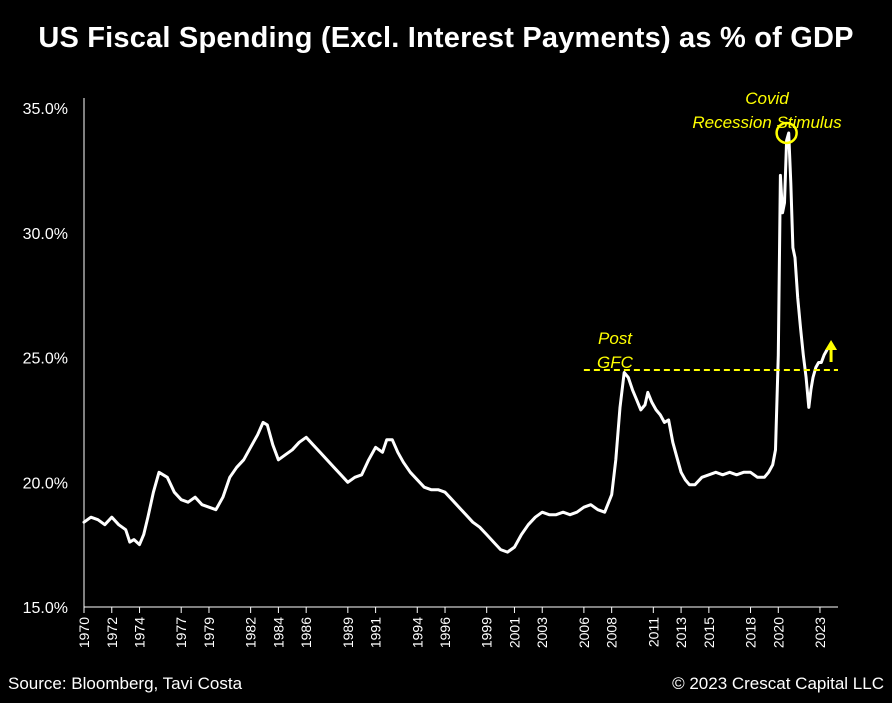 The width and height of the screenshot is (892, 703). I want to click on up-arrow-head, so click(831, 345).